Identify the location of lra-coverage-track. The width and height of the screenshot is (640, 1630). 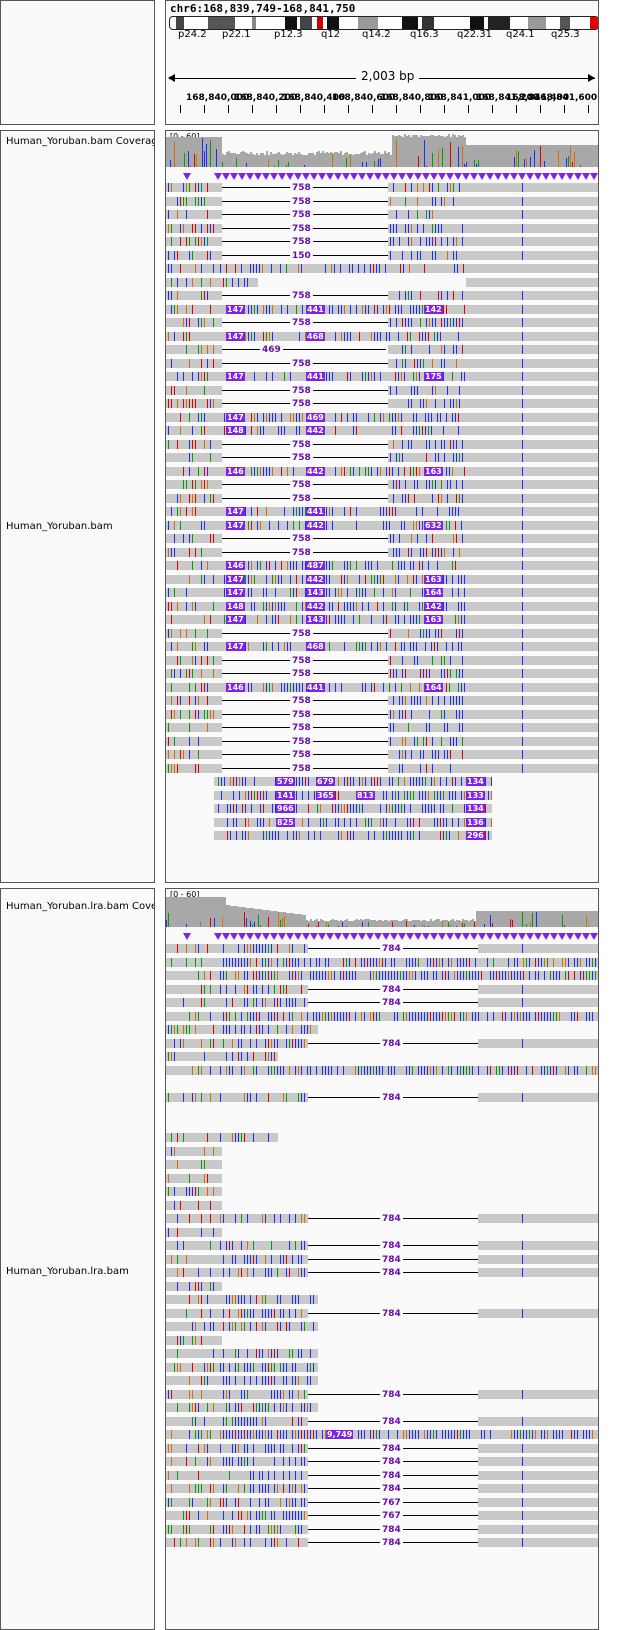
(382, 910).